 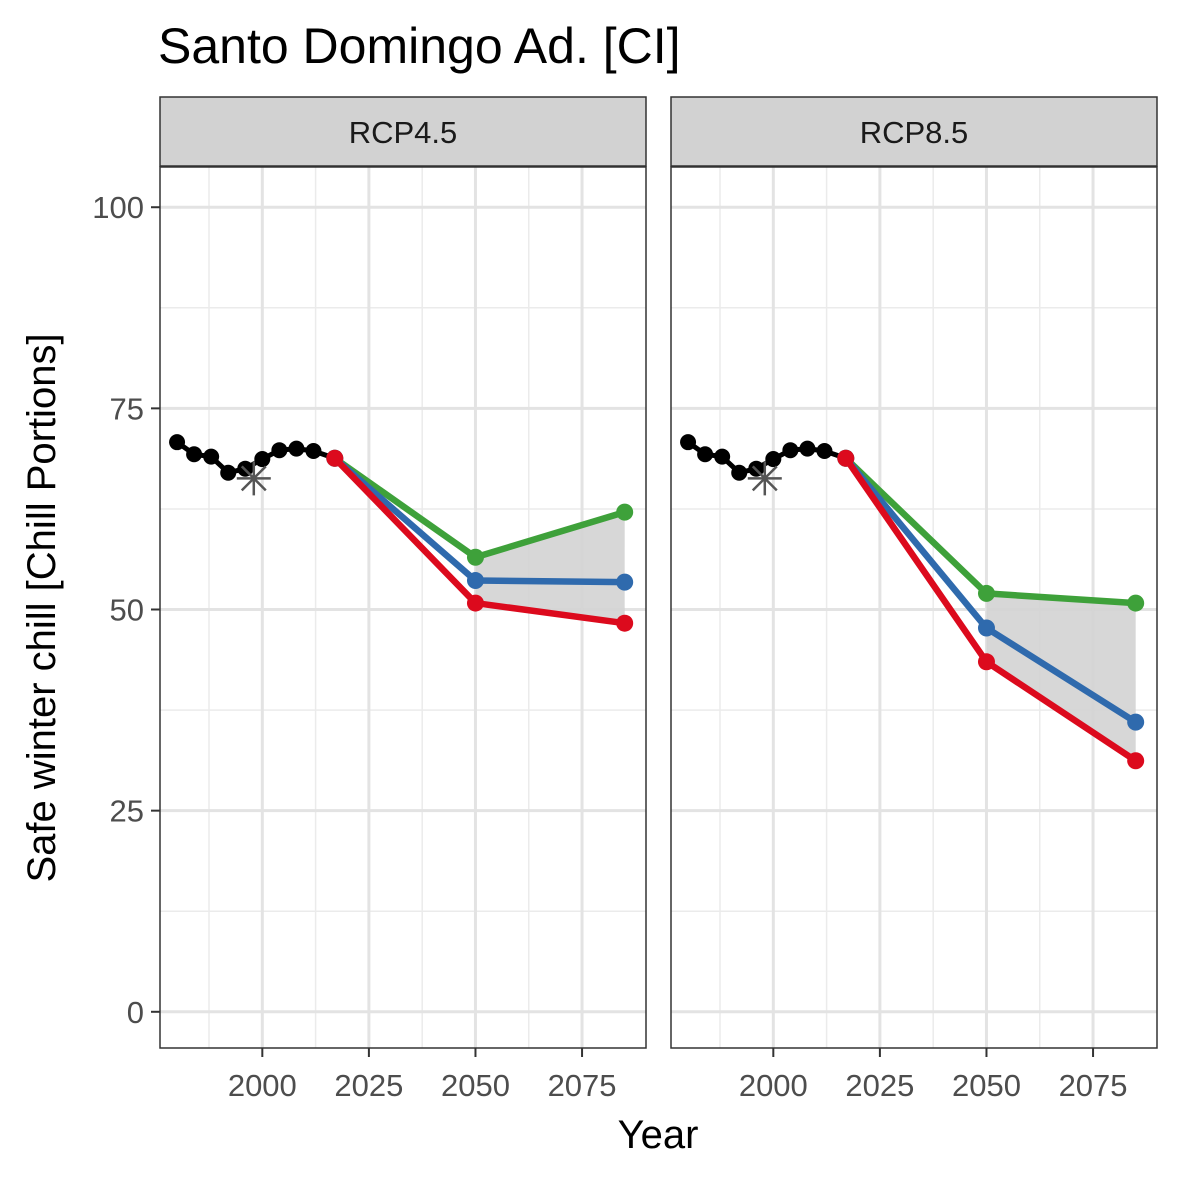 I want to click on uncertainty-band, so click(x=550, y=568).